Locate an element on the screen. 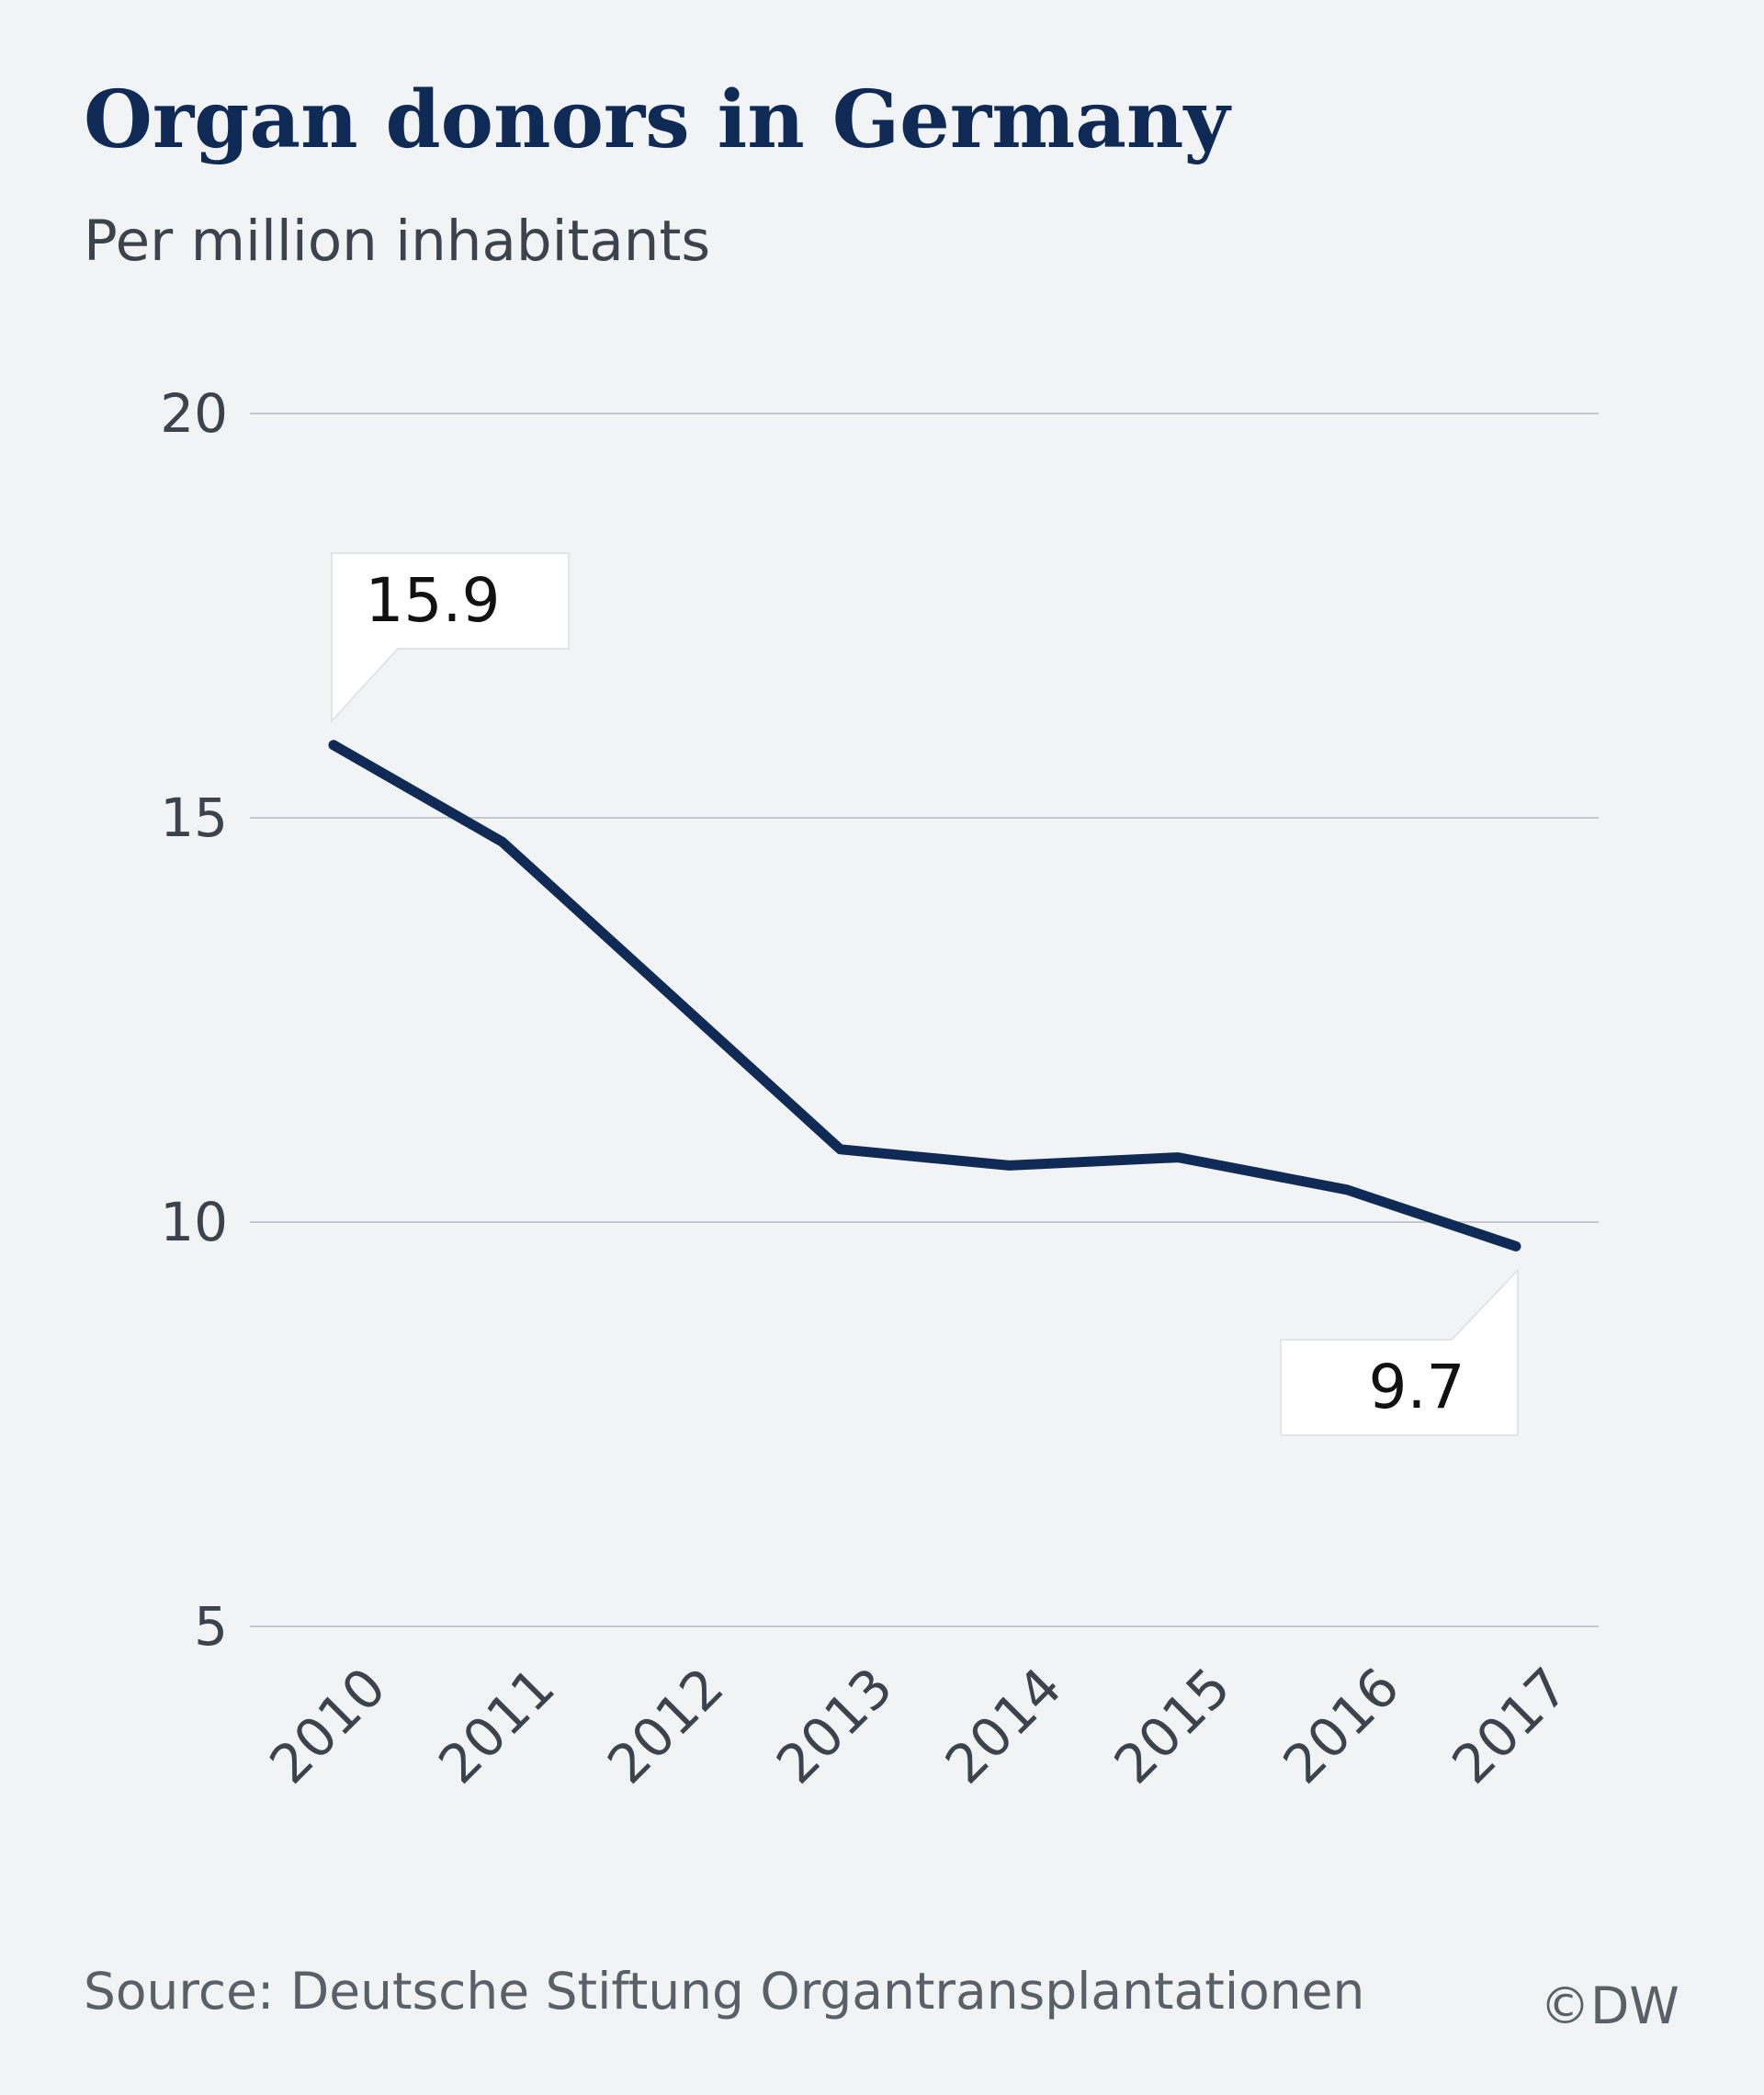 The image size is (1764, 2095). y-tick-label-10: 10 is located at coordinates (194, 1222).